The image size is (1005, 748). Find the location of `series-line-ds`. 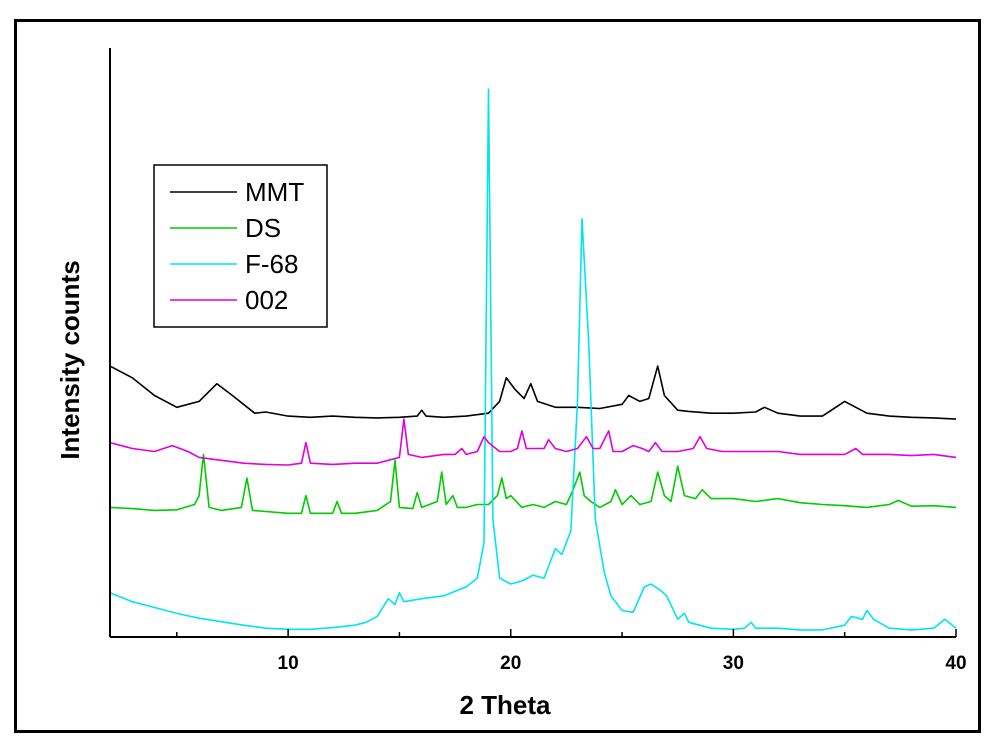

series-line-ds is located at coordinates (533, 484).